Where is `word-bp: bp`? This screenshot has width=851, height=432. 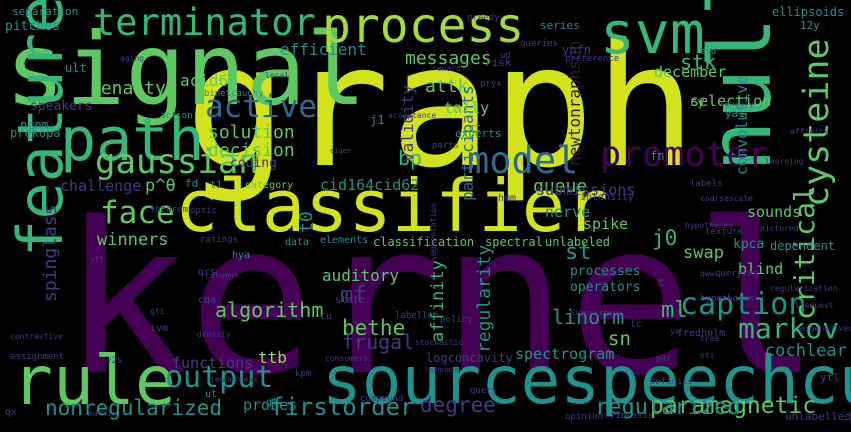 word-bp: bp is located at coordinates (410, 158).